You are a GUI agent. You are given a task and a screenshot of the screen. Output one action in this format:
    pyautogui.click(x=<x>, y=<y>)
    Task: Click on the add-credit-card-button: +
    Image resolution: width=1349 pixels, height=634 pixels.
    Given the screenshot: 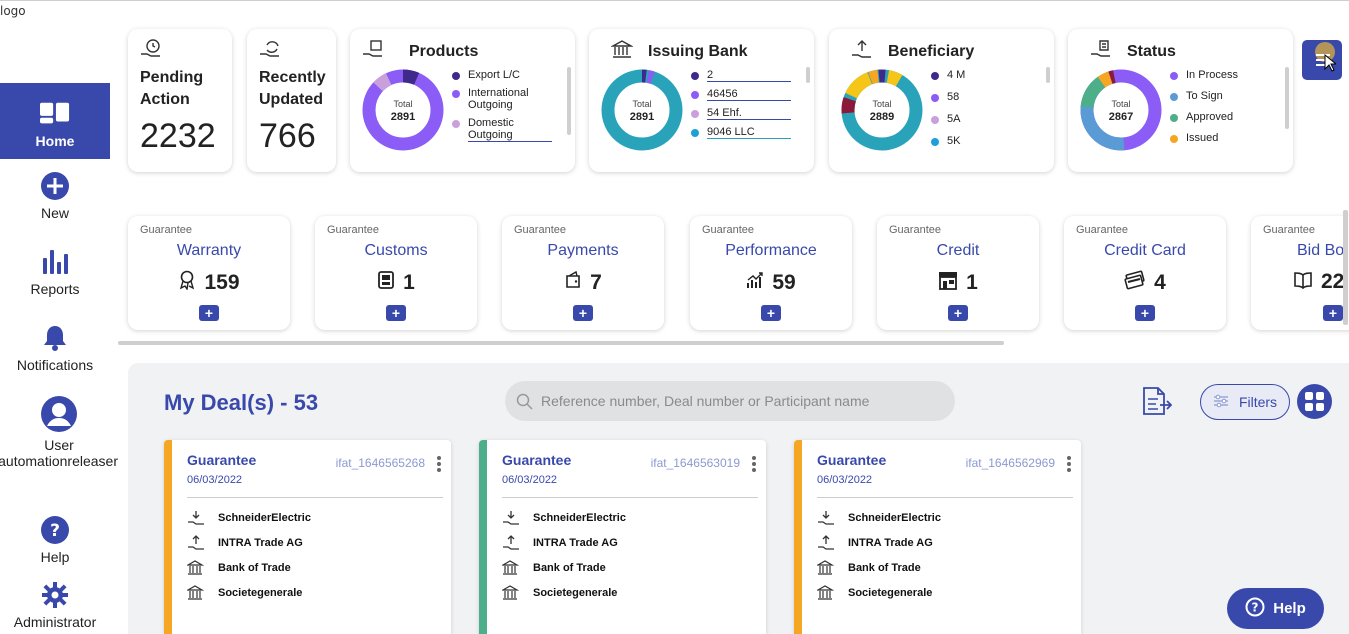 What is the action you would take?
    pyautogui.click(x=1145, y=313)
    